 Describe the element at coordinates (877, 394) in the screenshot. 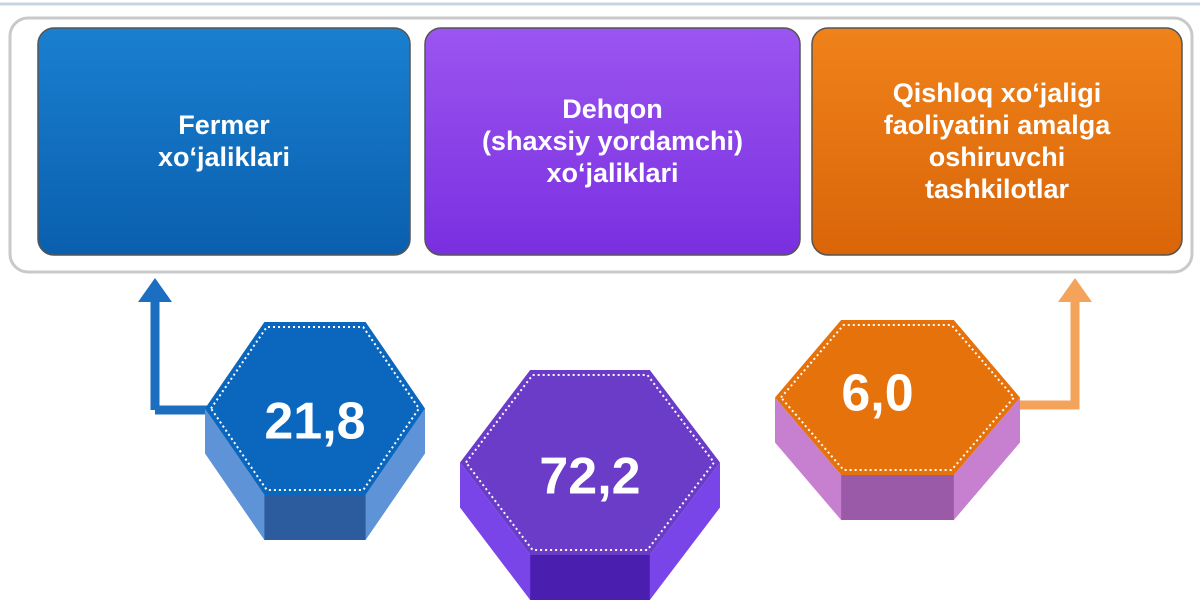

I see `value: 6,0` at that location.